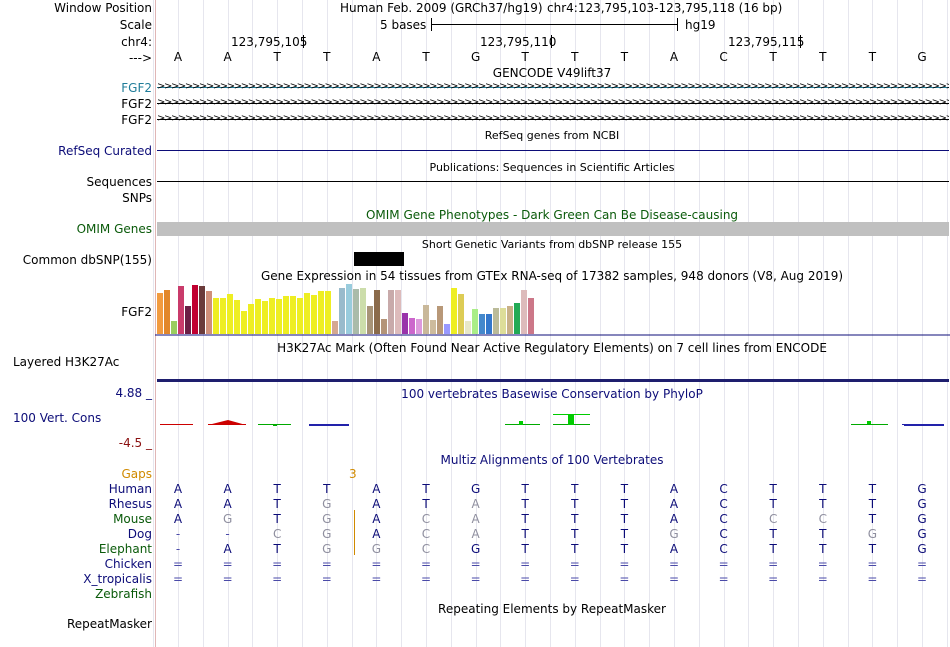 The height and width of the screenshot is (647, 950). I want to click on multiz-title: Multiz Alignments of 100 Vertebrates, so click(552, 460).